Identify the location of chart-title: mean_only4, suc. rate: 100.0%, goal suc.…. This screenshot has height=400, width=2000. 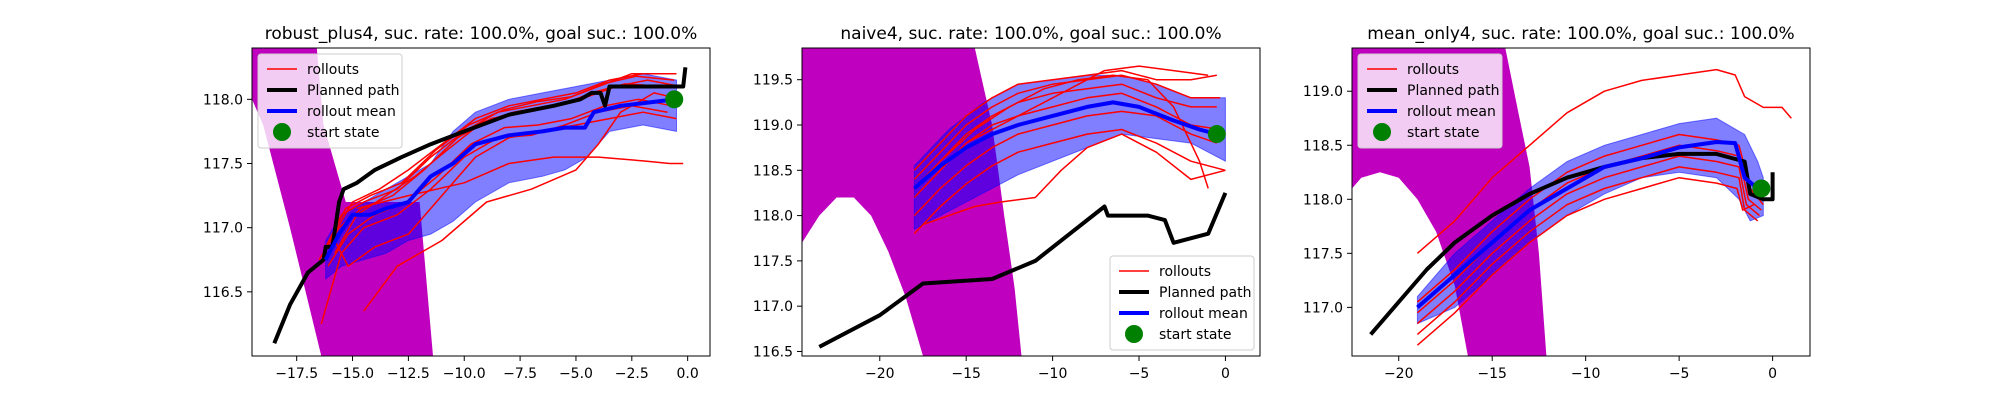
(1580, 34).